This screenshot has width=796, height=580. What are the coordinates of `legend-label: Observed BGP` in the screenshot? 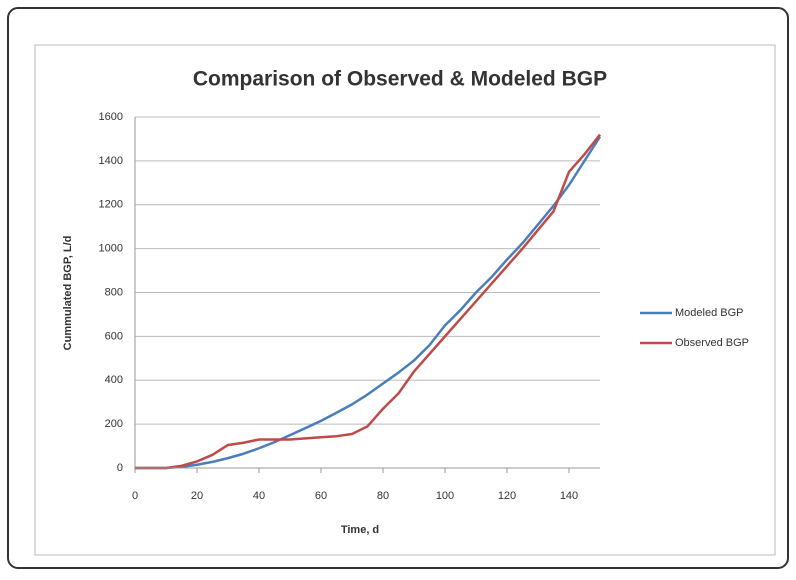 It's located at (712, 343).